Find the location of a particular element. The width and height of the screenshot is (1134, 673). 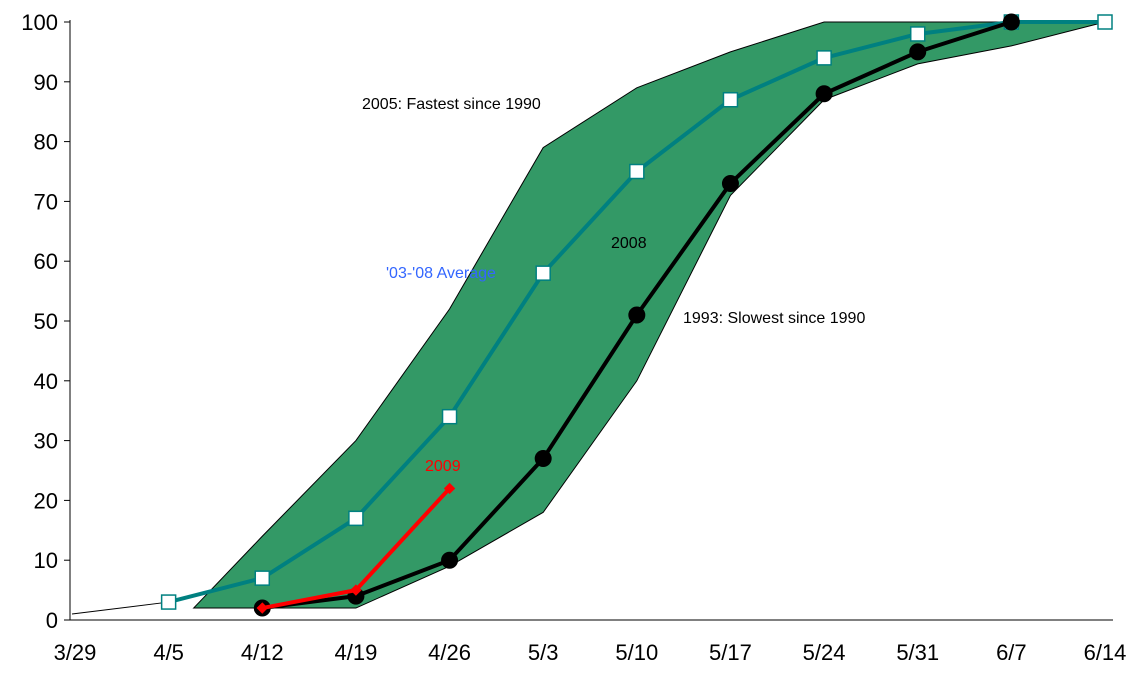

x-tick-label: 6/7 is located at coordinates (1011, 652).